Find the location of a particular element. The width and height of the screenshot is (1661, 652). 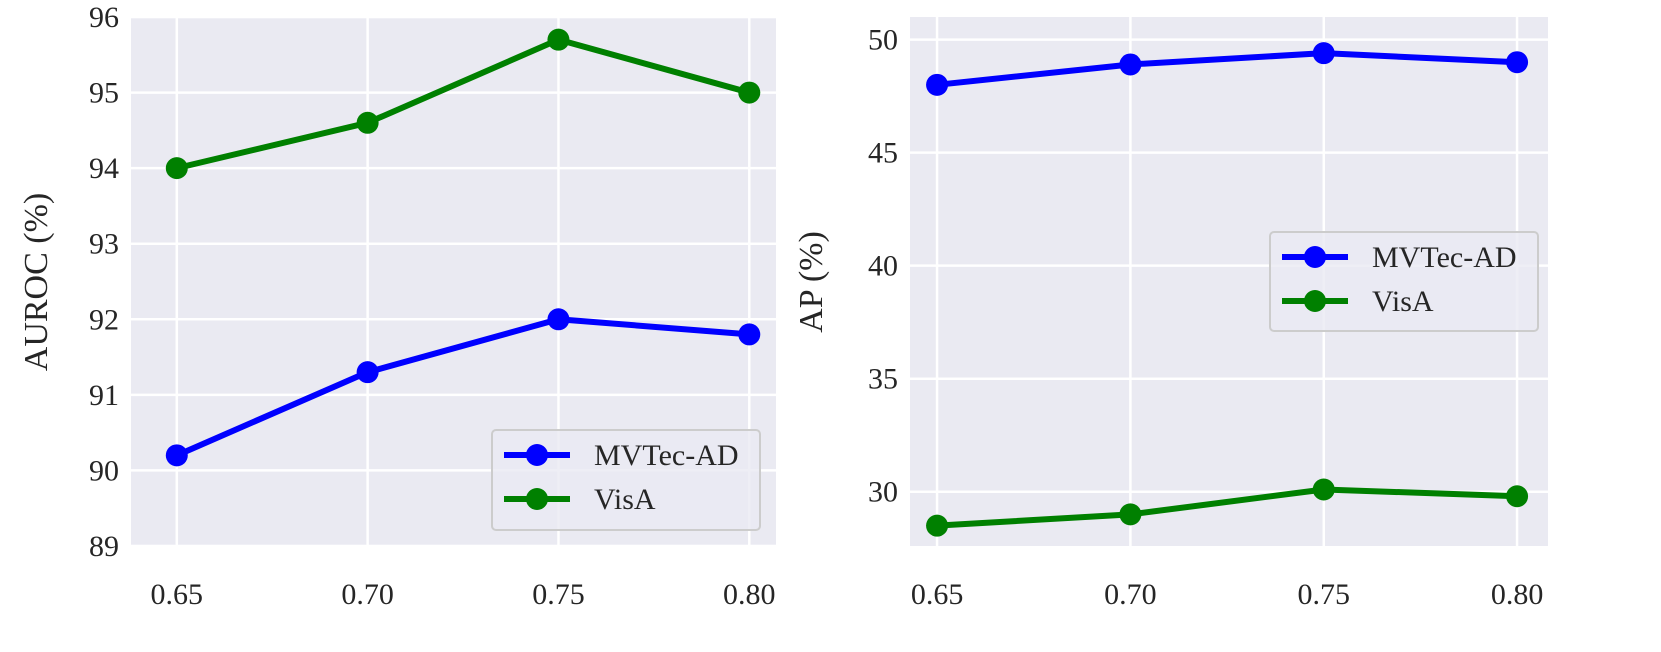

y-tick-label: 30 is located at coordinates (883, 492).